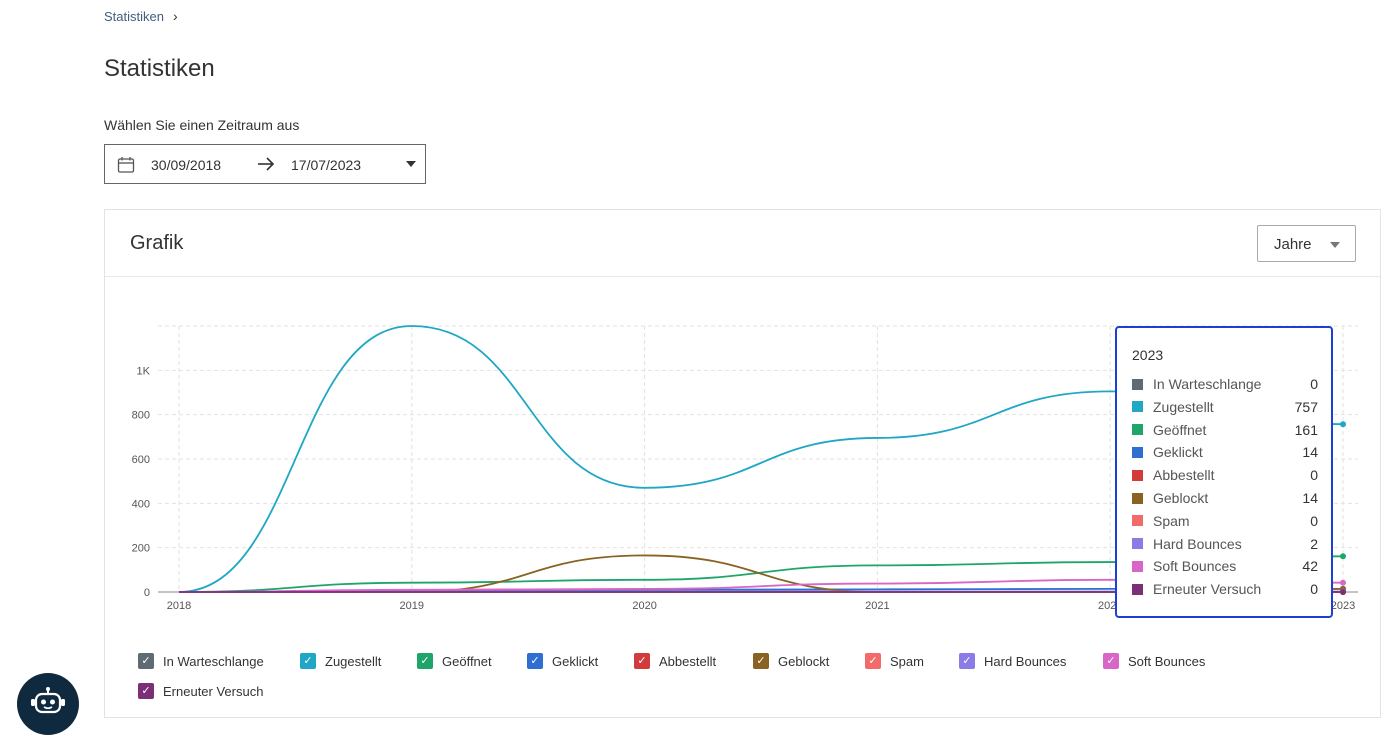 The height and width of the screenshot is (743, 1400). Describe the element at coordinates (213, 661) in the screenshot. I see `legend-label: In Warteschlange` at that location.